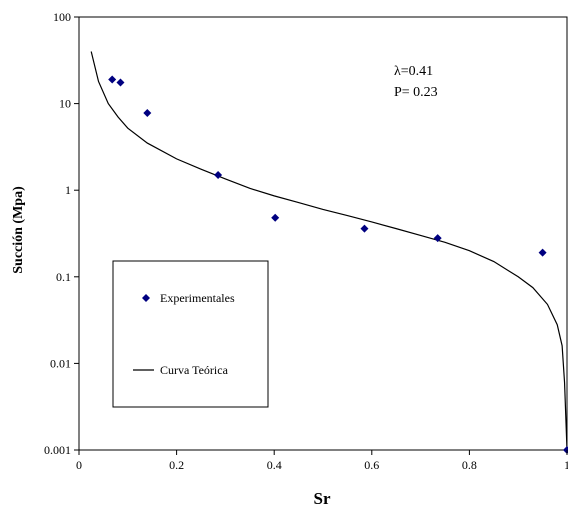  I want to click on x-tick-label: 0, so click(79, 465).